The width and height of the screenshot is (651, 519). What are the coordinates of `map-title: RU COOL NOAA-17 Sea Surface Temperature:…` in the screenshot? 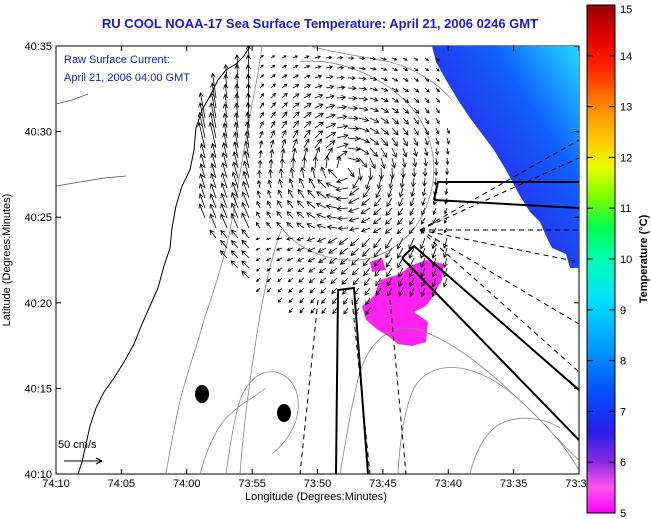 It's located at (320, 23).